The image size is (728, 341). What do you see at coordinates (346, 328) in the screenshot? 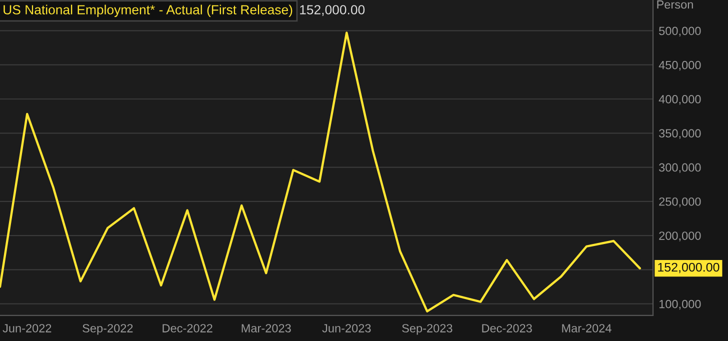
I see `x-tick-label: Jun-2023` at bounding box center [346, 328].